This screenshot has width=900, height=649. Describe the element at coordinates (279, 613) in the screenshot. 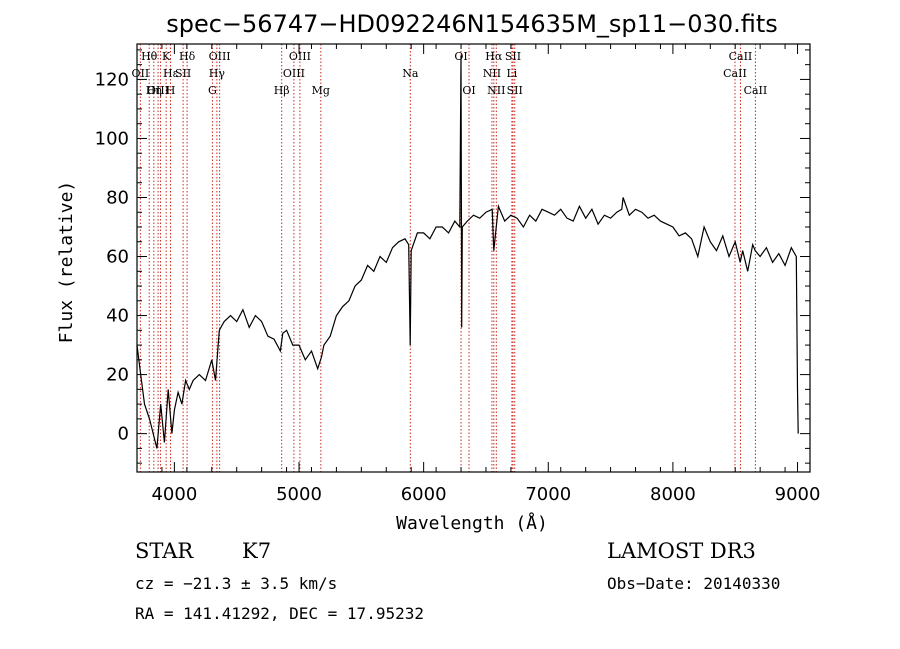

I see `coordinates: RA = 141.41292, DEC = 17.95232` at that location.